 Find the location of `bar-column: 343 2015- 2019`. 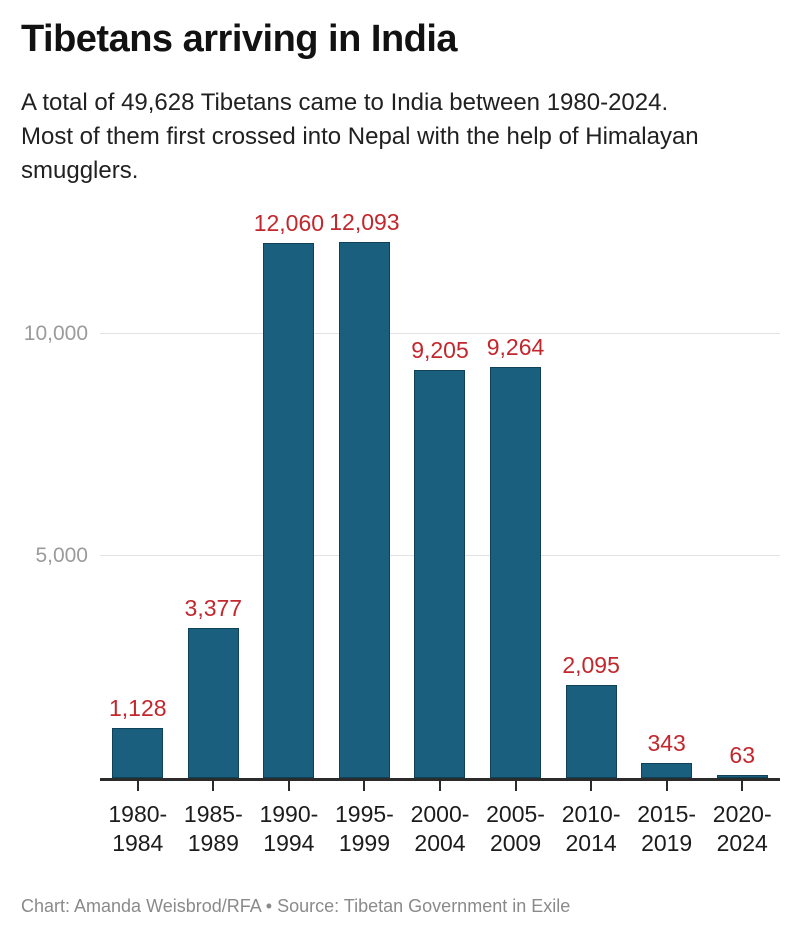

bar-column: 343 2015- 2019 is located at coordinates (667, 550).